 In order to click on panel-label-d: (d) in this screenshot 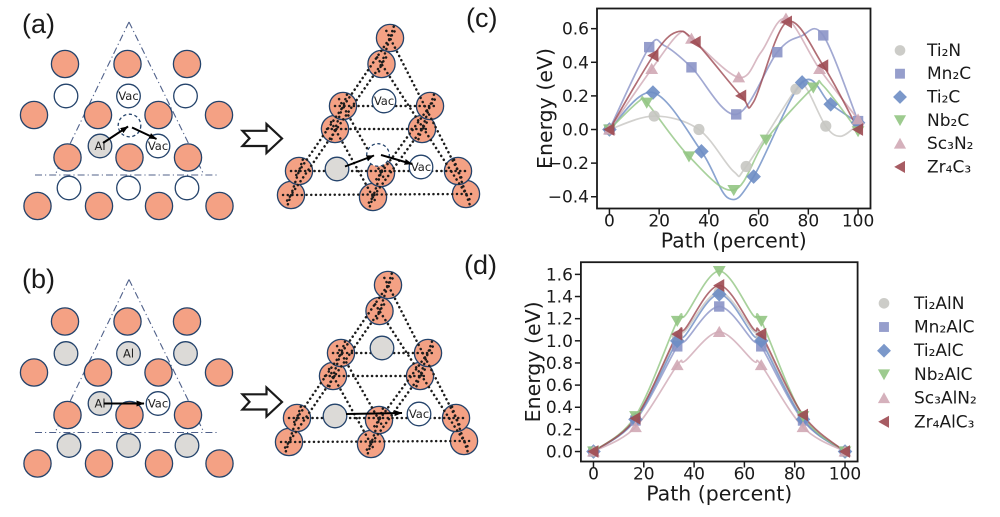, I will do `click(480, 265)`.